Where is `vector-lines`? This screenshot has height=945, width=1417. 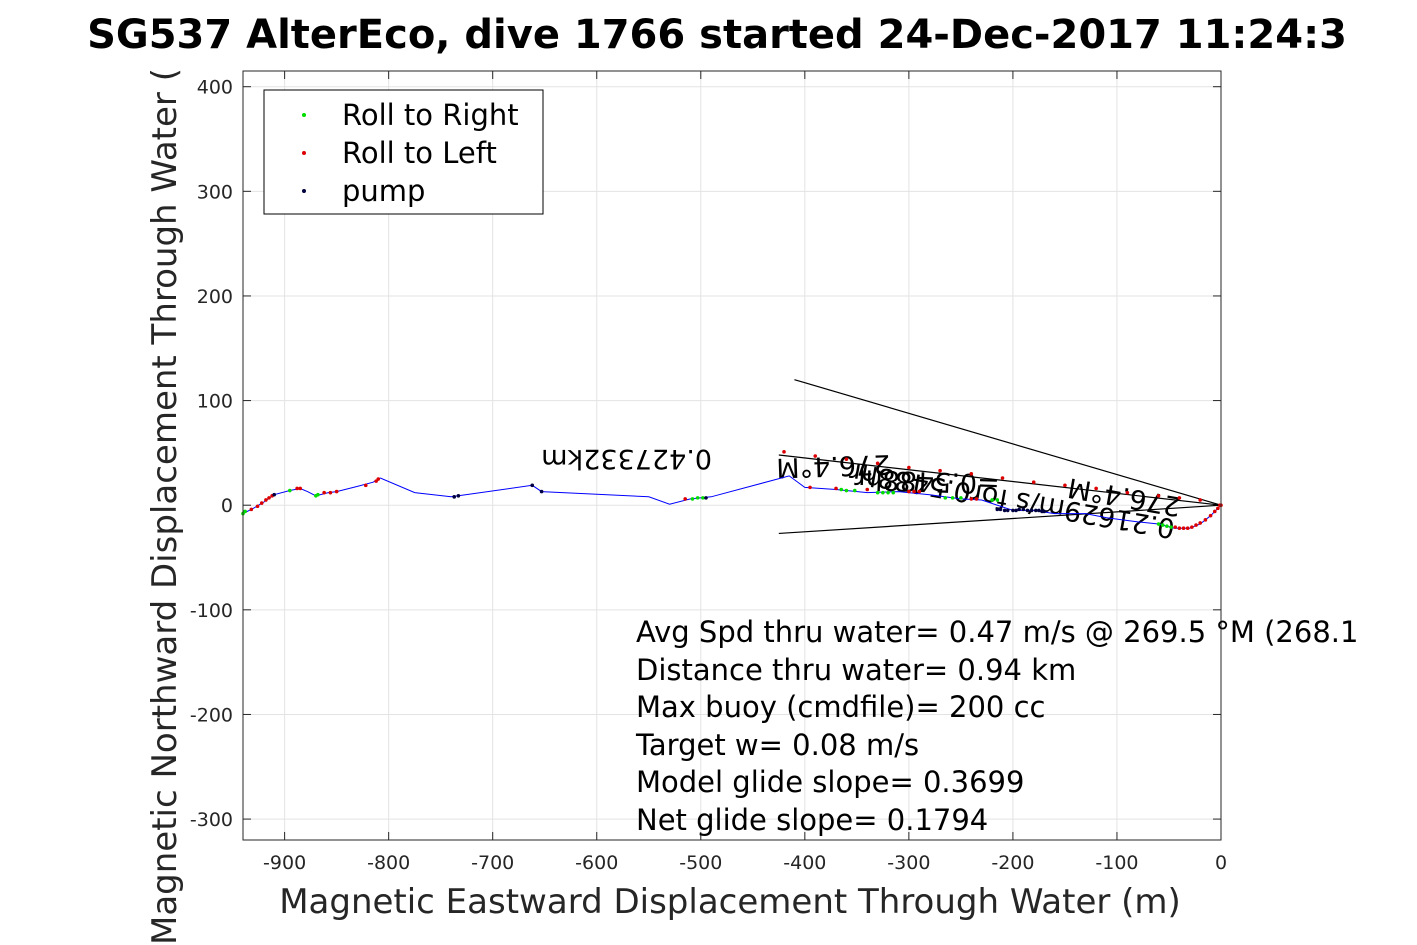
vector-lines is located at coordinates (1000, 457).